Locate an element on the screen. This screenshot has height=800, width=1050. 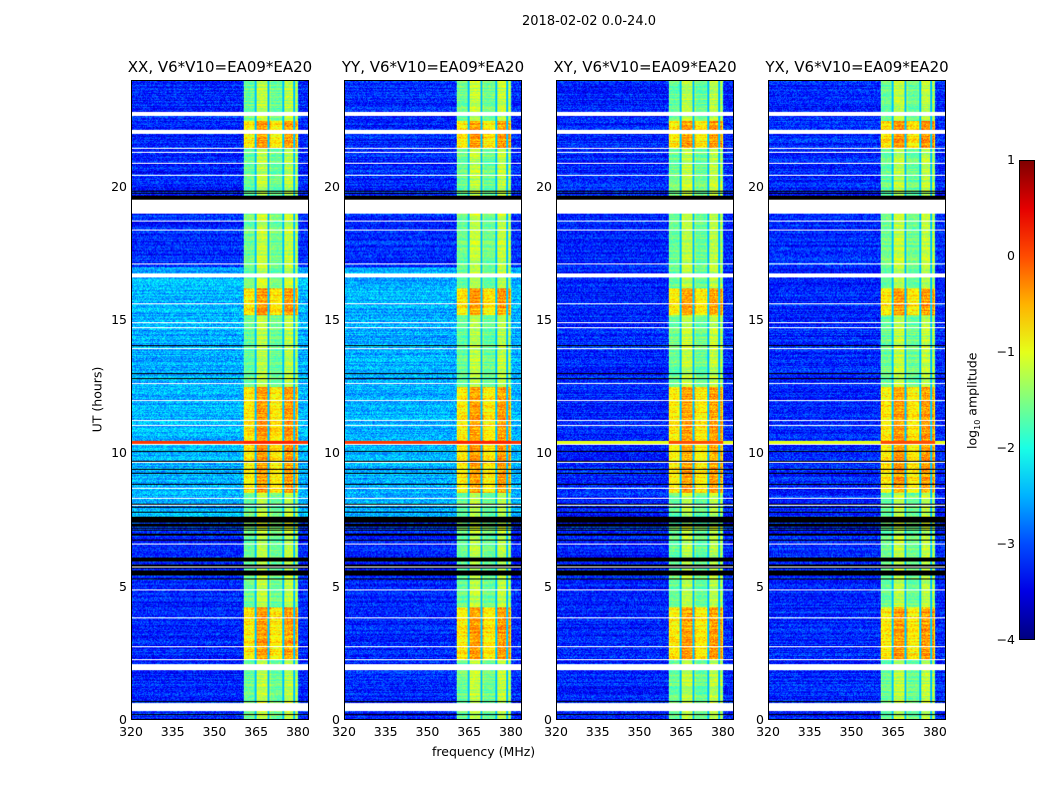
colorbar-tick-label: −1 is located at coordinates (1005, 351).